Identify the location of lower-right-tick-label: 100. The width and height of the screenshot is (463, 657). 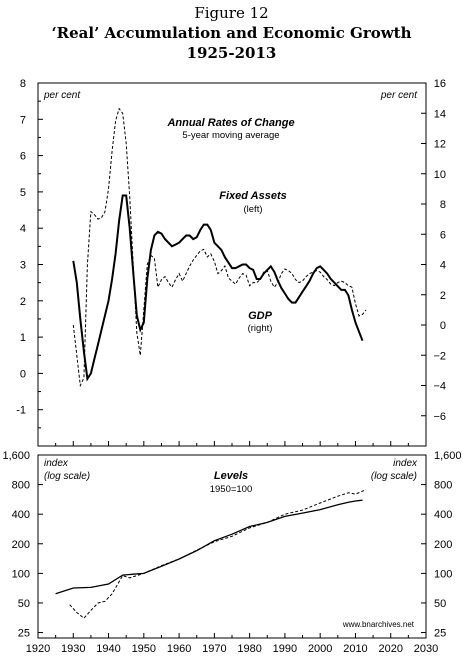
(443, 574).